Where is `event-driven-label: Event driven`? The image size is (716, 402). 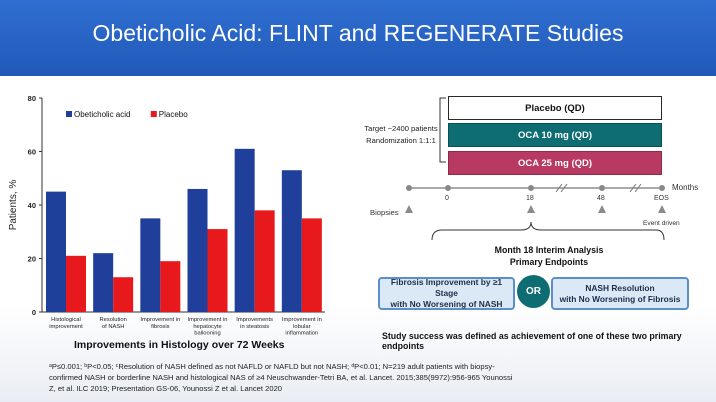
event-driven-label: Event driven is located at coordinates (661, 223).